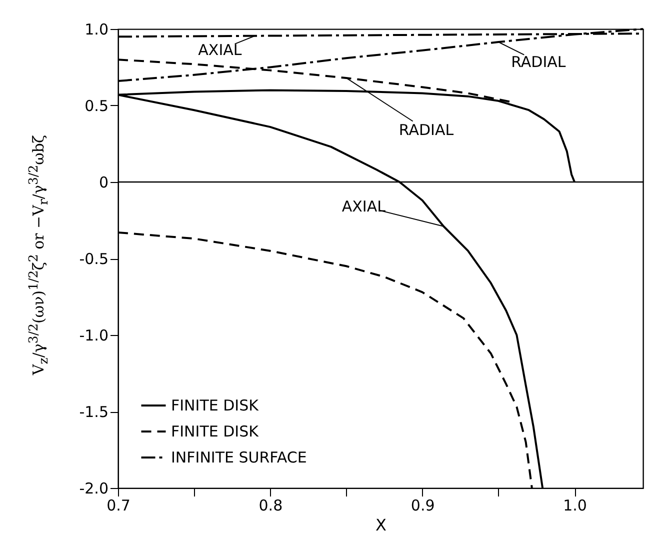  Describe the element at coordinates (118, 505) in the screenshot. I see `x-tick-label: 0.7` at that location.